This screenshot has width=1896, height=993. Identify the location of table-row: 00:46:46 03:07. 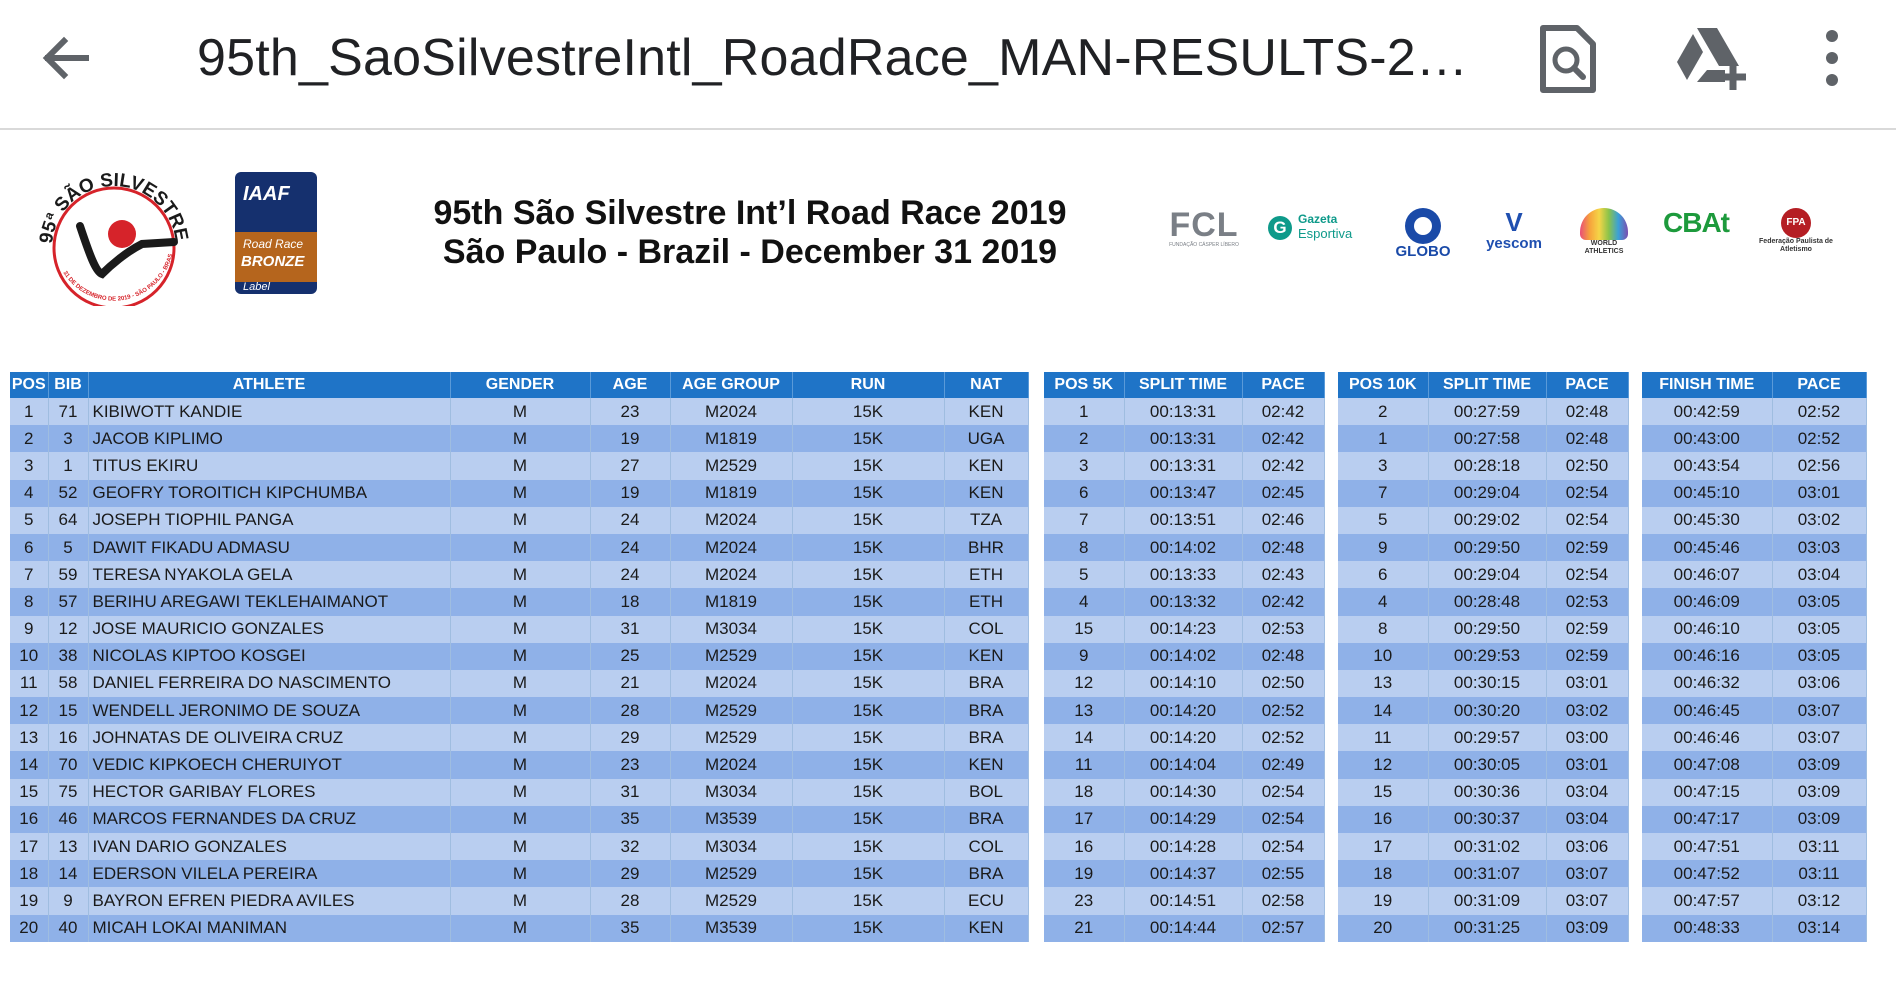
(1754, 738).